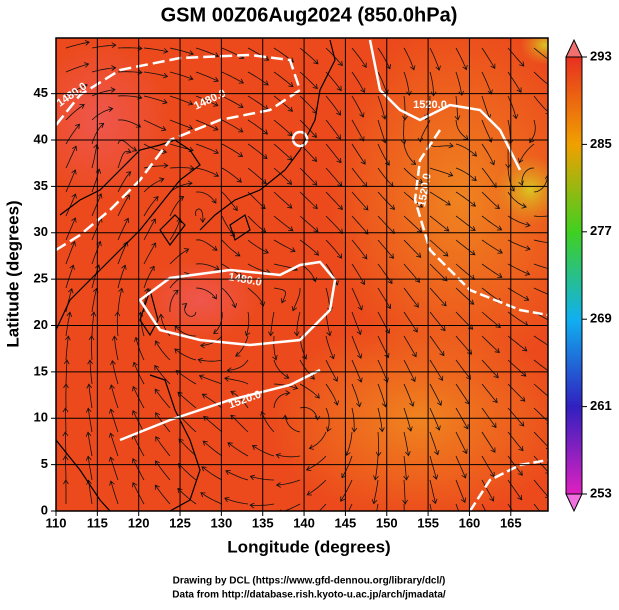  I want to click on x-ticks: 110 115 120 125 130 135 140 145 150 155 160 165, so click(284, 520).